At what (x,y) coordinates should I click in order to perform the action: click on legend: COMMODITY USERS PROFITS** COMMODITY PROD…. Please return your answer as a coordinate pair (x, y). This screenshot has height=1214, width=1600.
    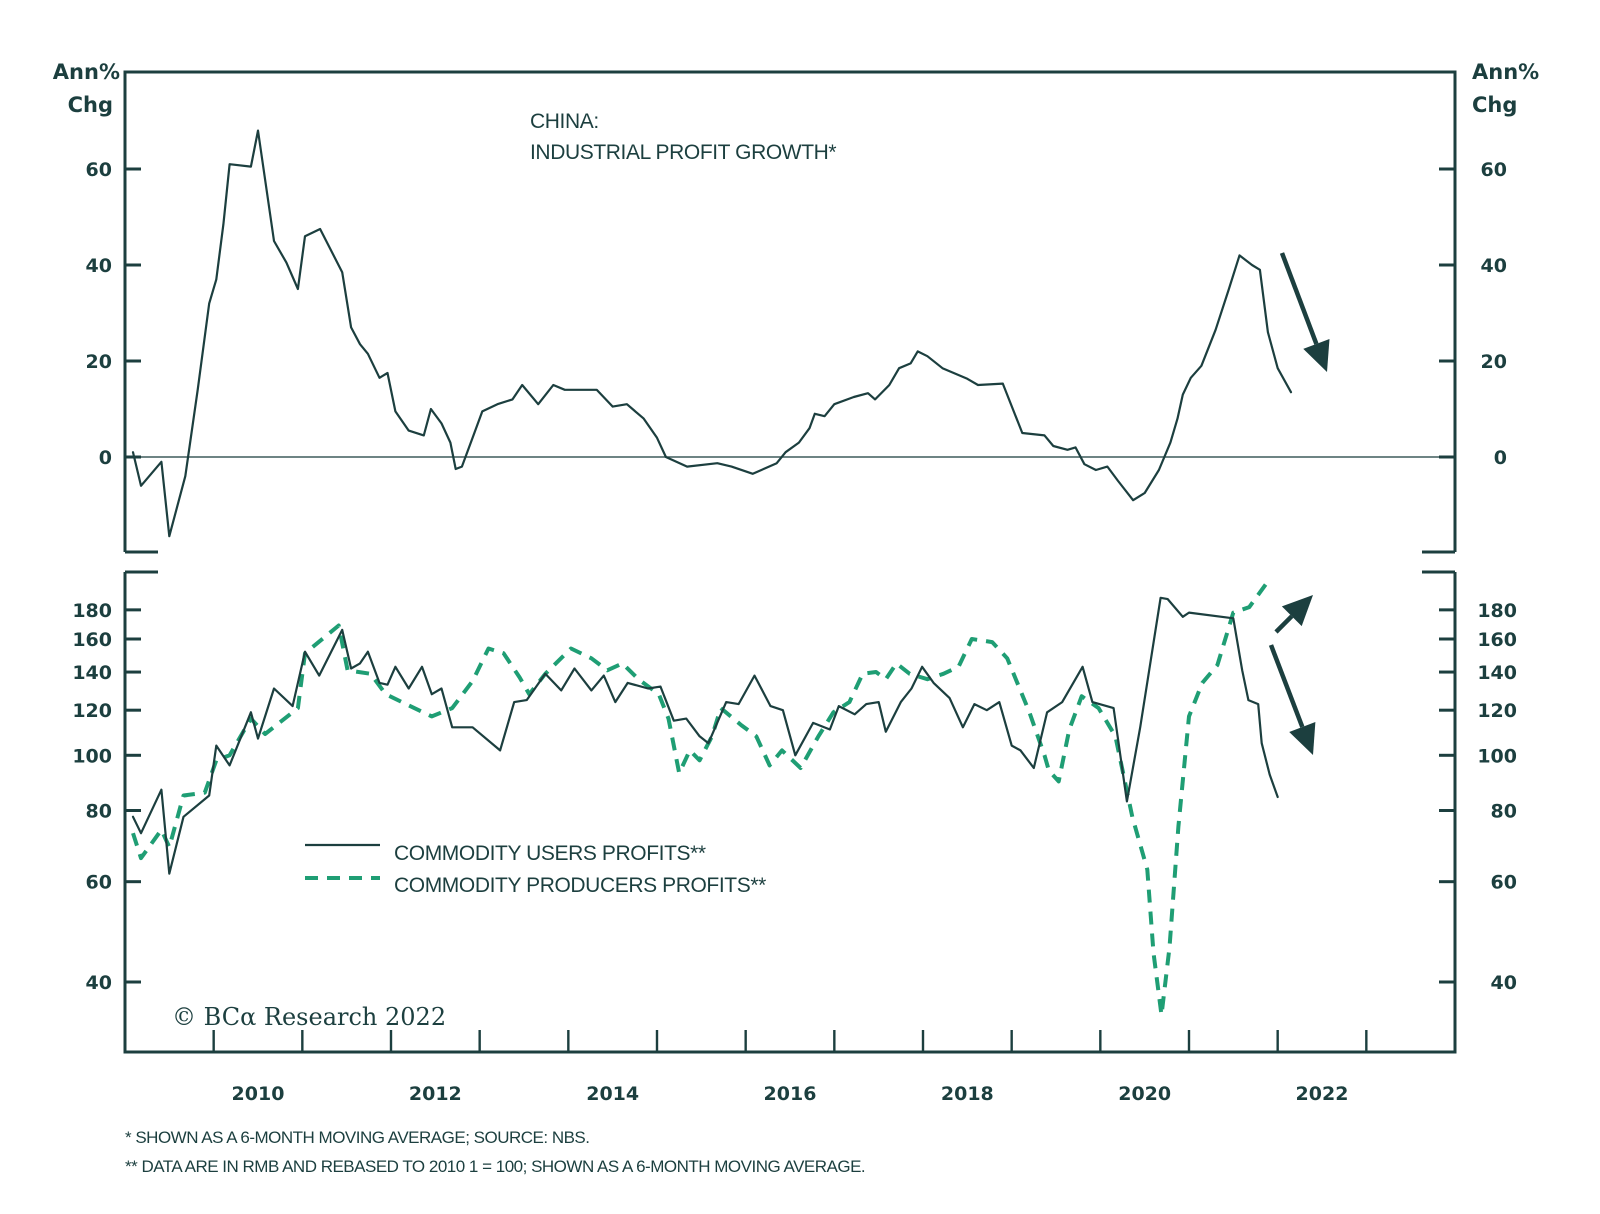
    Looking at the image, I should click on (536, 869).